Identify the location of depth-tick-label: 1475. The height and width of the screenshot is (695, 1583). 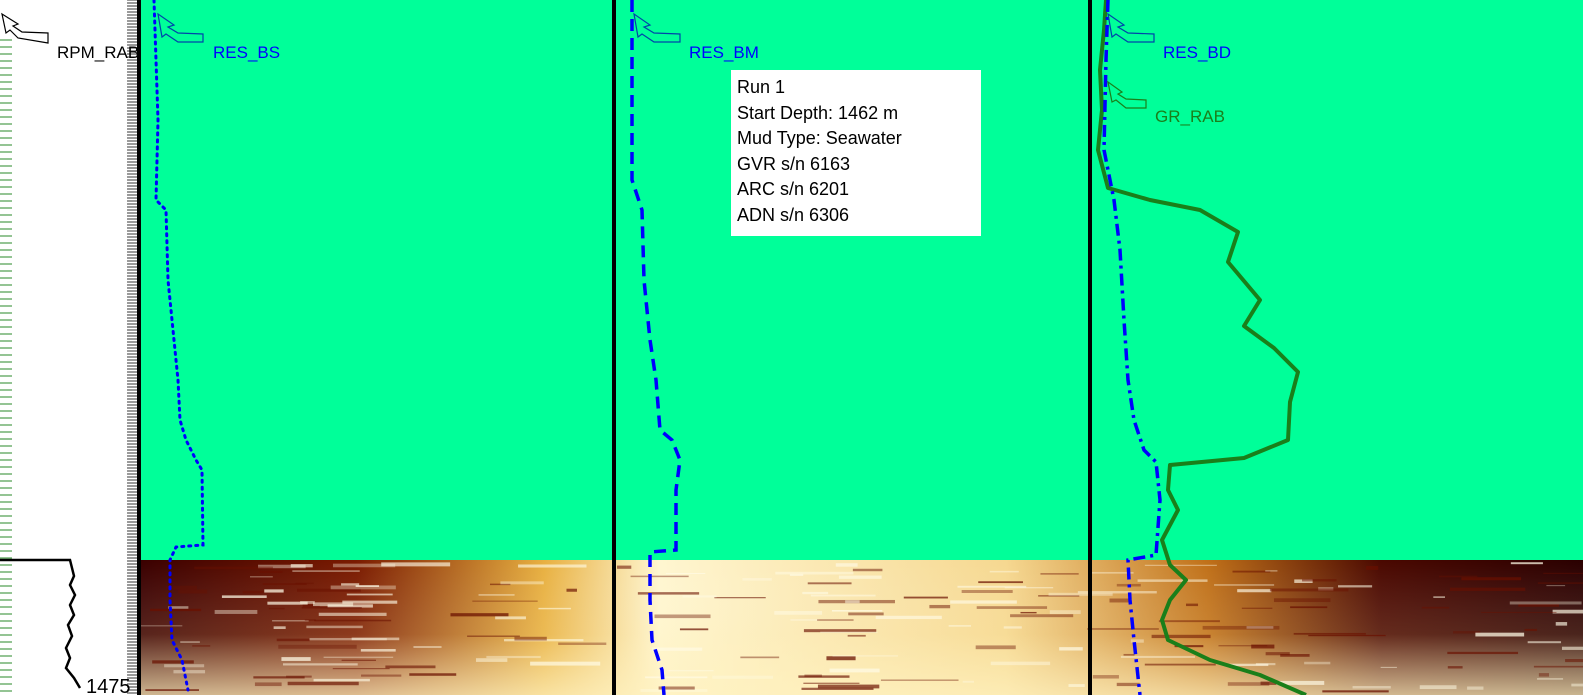
(108, 685).